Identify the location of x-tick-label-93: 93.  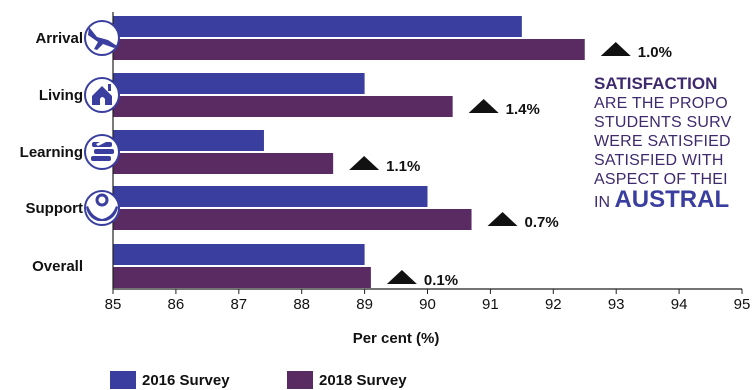
(616, 304).